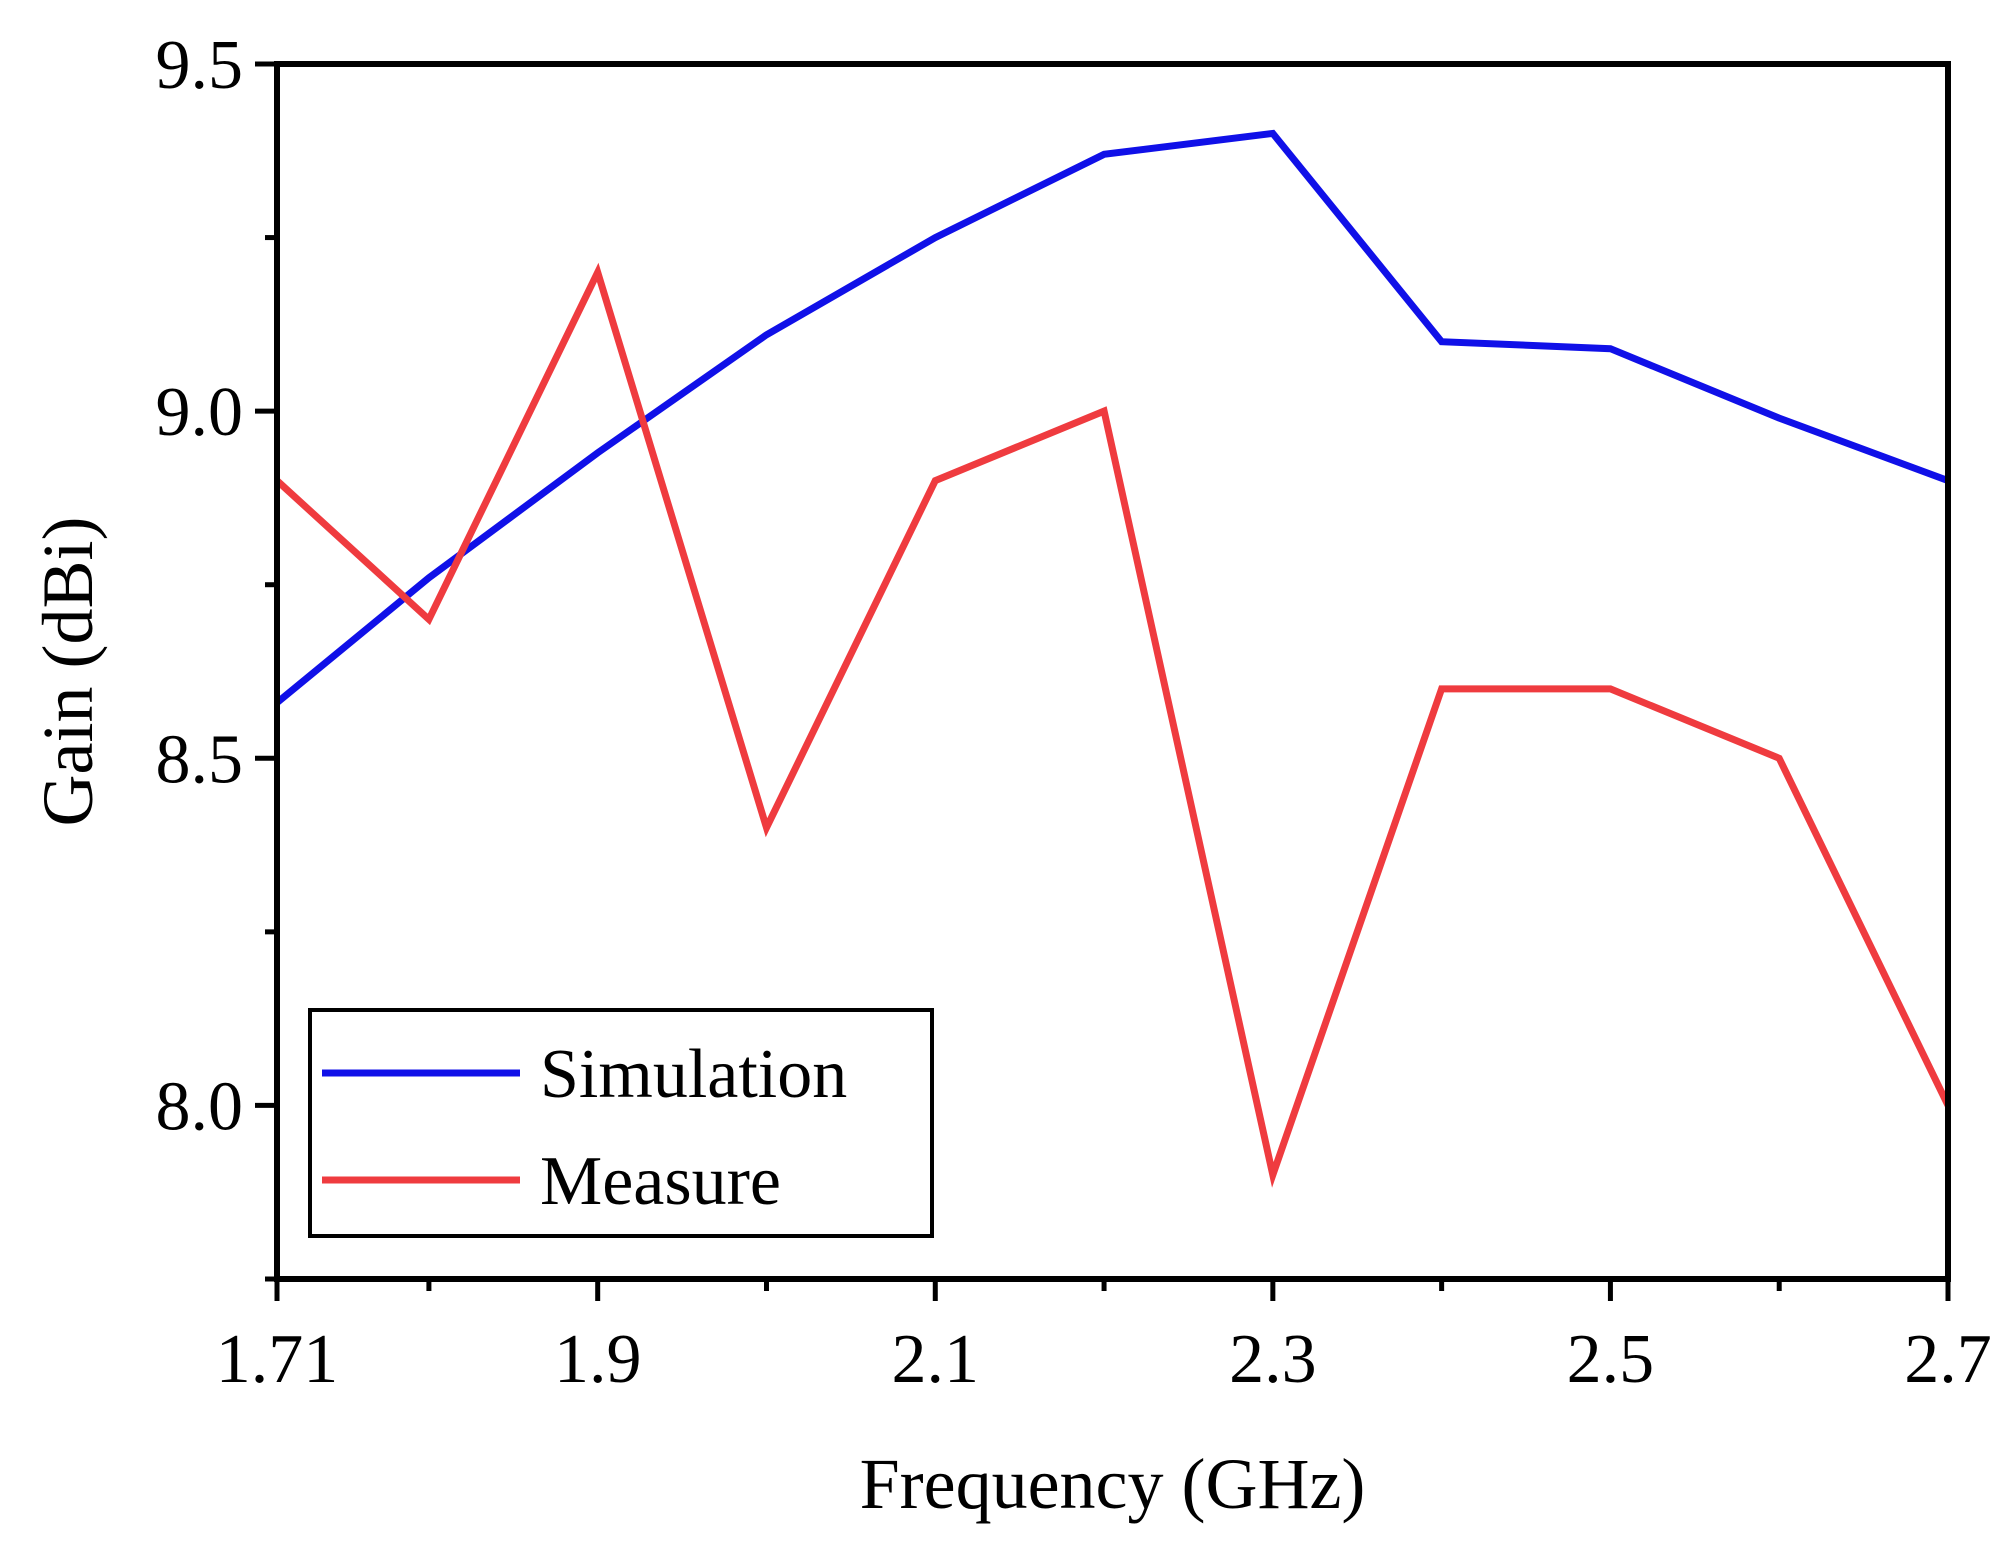 Image resolution: width=2016 pixels, height=1562 pixels. What do you see at coordinates (1948, 1359) in the screenshot?
I see `x-tick-label: 2.7` at bounding box center [1948, 1359].